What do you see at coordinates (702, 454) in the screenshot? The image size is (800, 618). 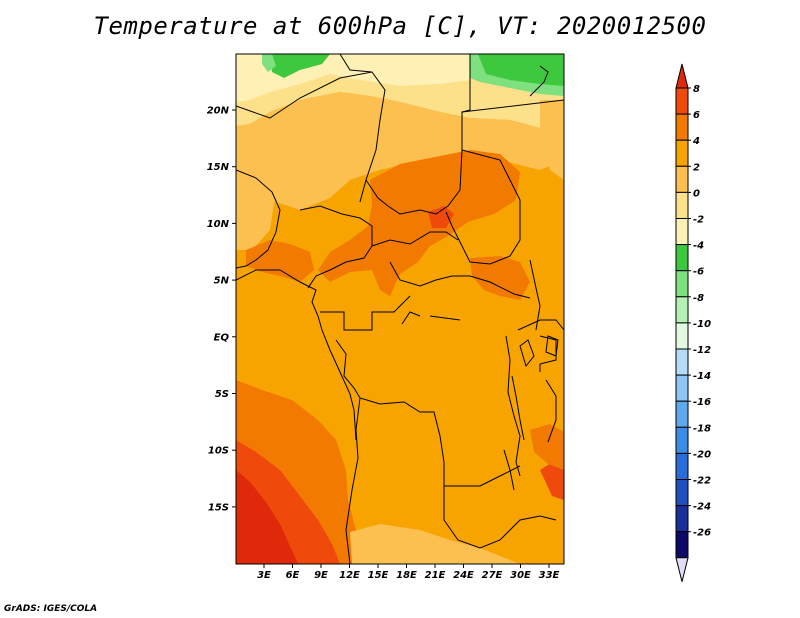 I see `colorbar-label: -20` at bounding box center [702, 454].